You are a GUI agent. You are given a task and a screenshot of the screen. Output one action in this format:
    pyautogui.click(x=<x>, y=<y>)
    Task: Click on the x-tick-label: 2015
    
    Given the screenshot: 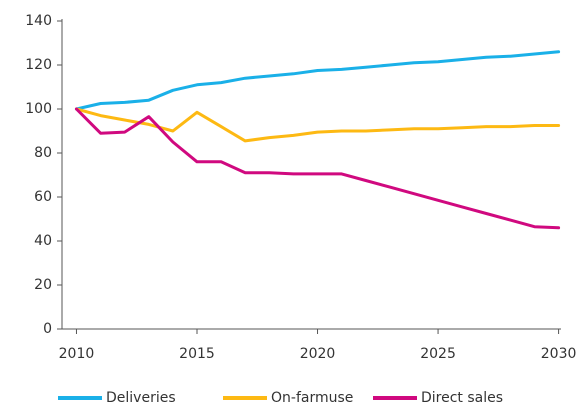 What is the action you would take?
    pyautogui.click(x=197, y=354)
    